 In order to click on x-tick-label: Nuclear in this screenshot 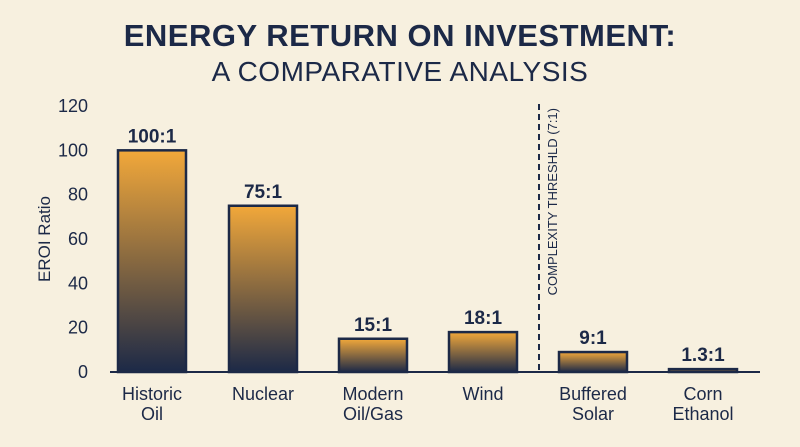, I will do `click(263, 394)`.